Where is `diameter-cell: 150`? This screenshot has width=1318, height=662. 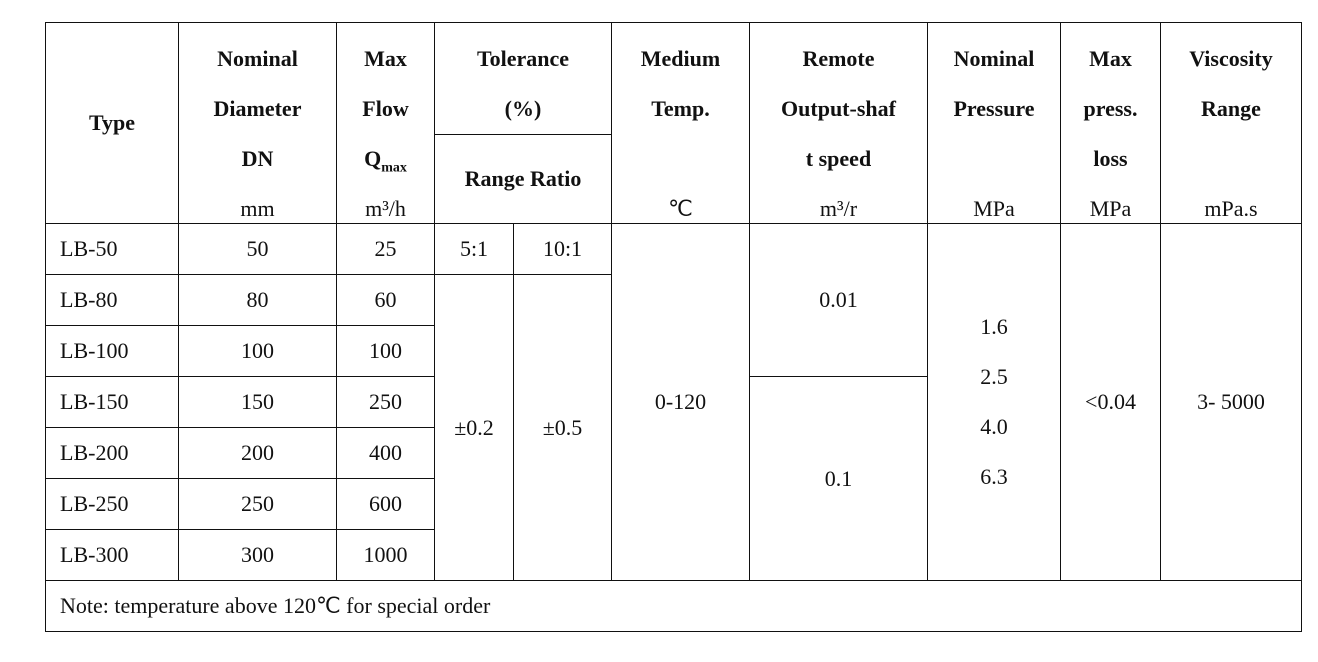
diameter-cell: 150 is located at coordinates (257, 402).